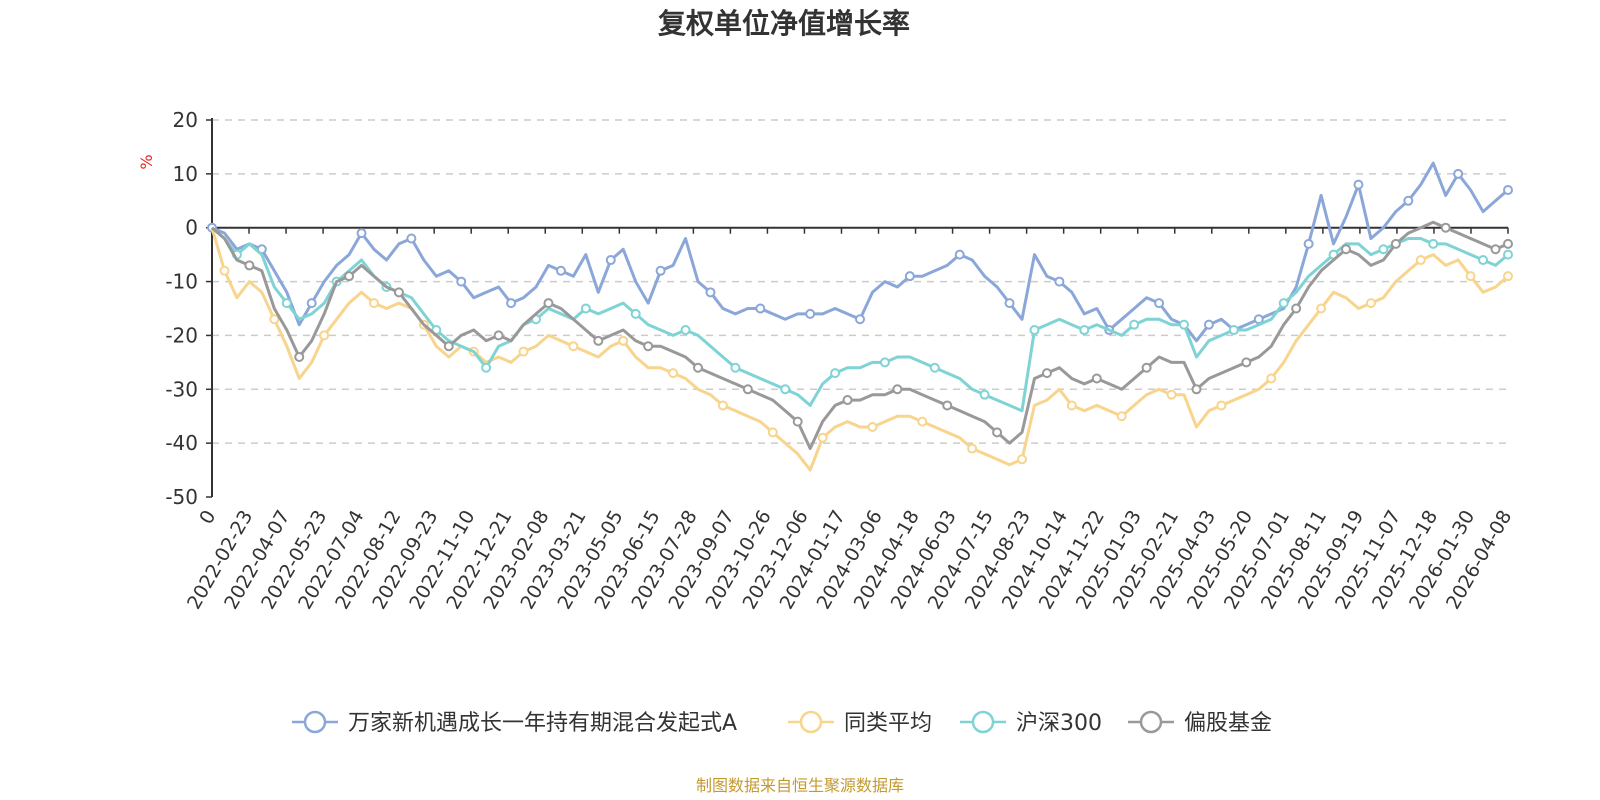  I want to click on legend: 万家新机遇成长一年持有期混合发起式A 同类平均 沪深300 偏股基金, so click(782, 723).